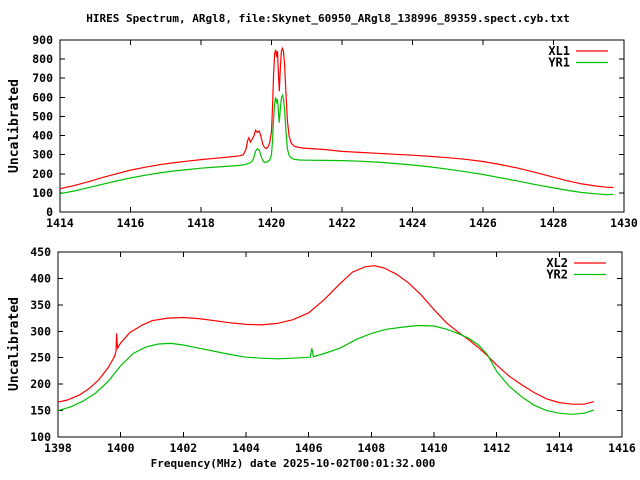  Describe the element at coordinates (40, 358) in the screenshot. I see `y-tick-label: 250` at that location.